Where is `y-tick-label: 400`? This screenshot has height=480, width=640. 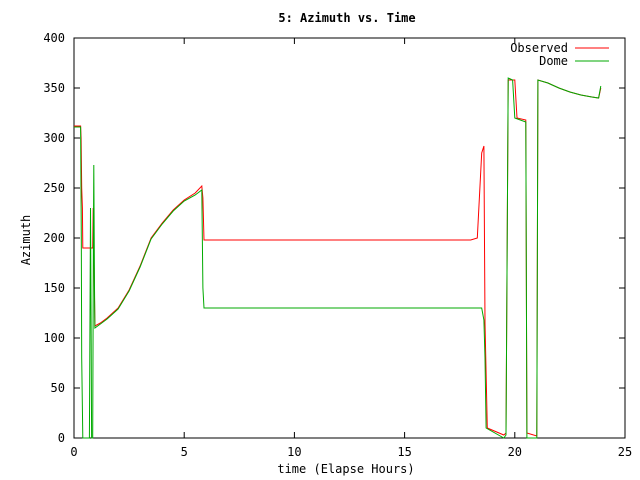 y-tick-label: 400 is located at coordinates (54, 38).